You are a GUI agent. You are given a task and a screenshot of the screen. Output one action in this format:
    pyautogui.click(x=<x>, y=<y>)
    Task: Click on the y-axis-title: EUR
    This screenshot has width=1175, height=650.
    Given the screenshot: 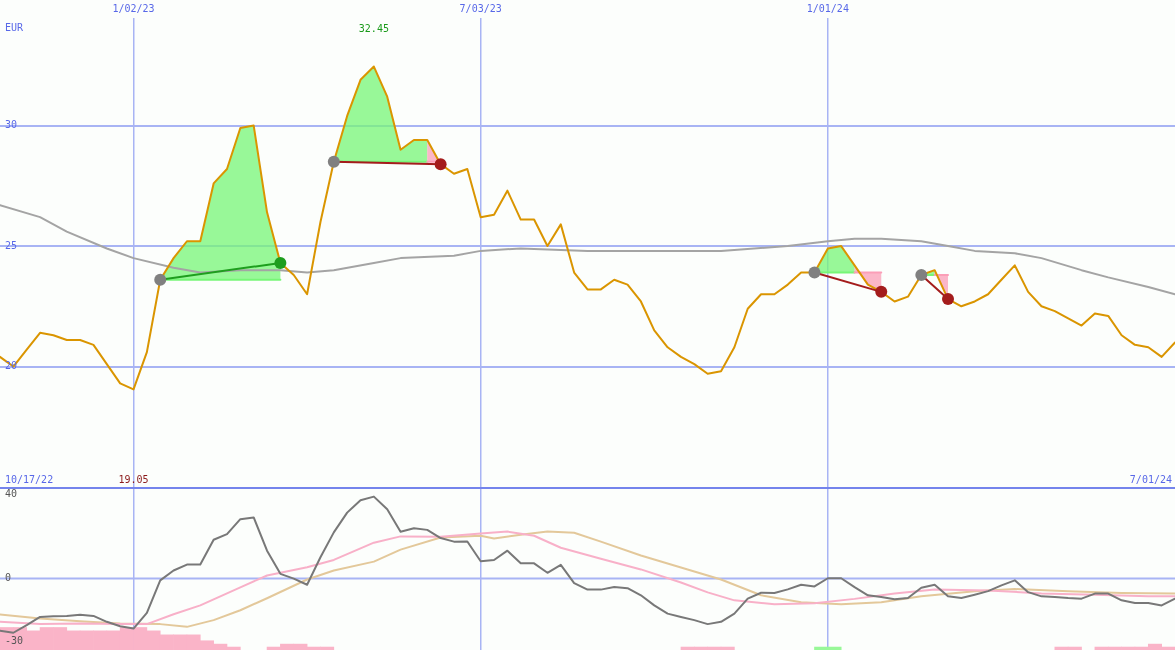 What is the action you would take?
    pyautogui.click(x=15, y=27)
    